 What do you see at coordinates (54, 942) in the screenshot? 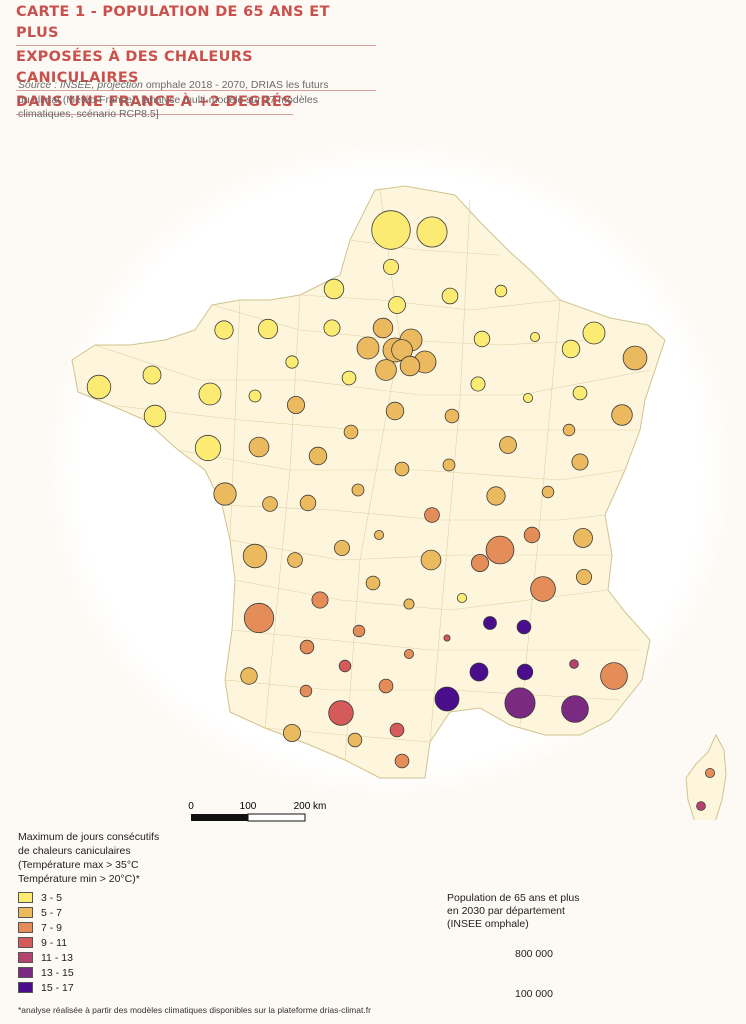
I see `legend-label: 9 - 11` at bounding box center [54, 942].